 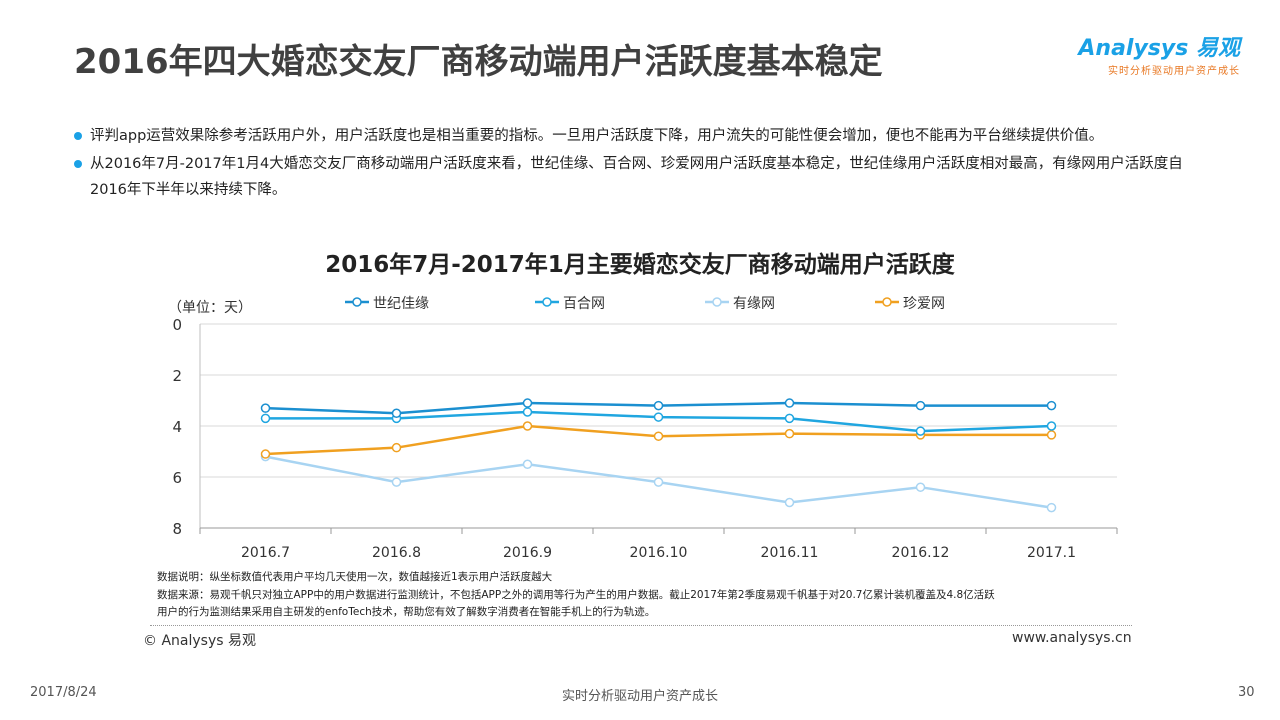 I want to click on logo: Analysys 易观 实时分析驱动用户资产成长, so click(x=1159, y=53).